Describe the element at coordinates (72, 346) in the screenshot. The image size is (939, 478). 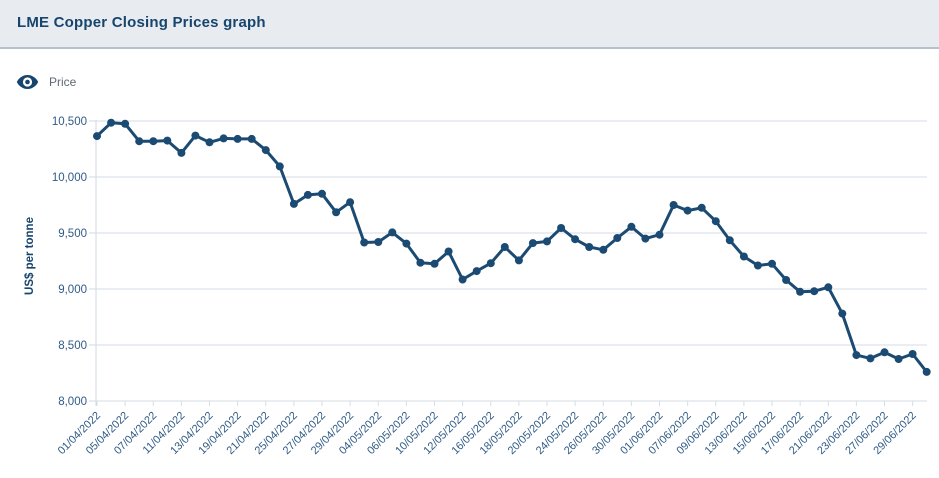
I see `y-tick-label: 8,500` at that location.